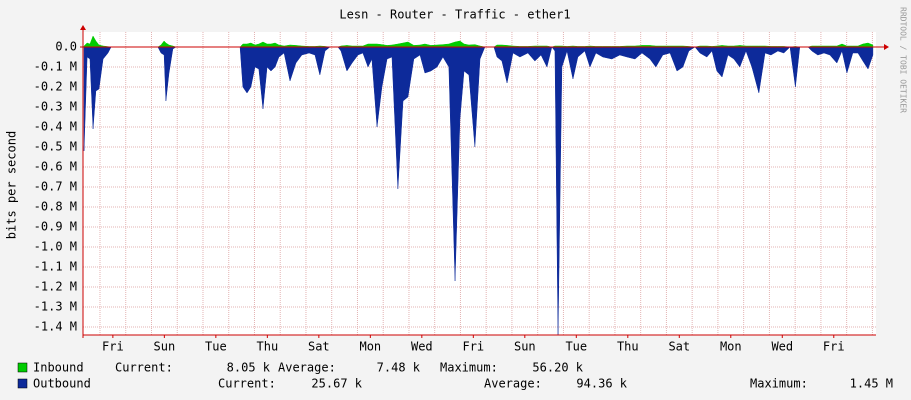 The height and width of the screenshot is (400, 911). I want to click on y-tick-label: -0.6 M, so click(55, 167).